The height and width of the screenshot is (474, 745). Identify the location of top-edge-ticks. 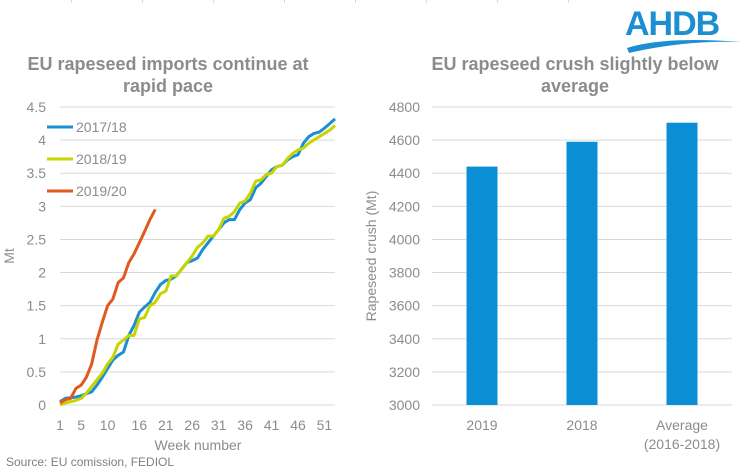
(372, 1).